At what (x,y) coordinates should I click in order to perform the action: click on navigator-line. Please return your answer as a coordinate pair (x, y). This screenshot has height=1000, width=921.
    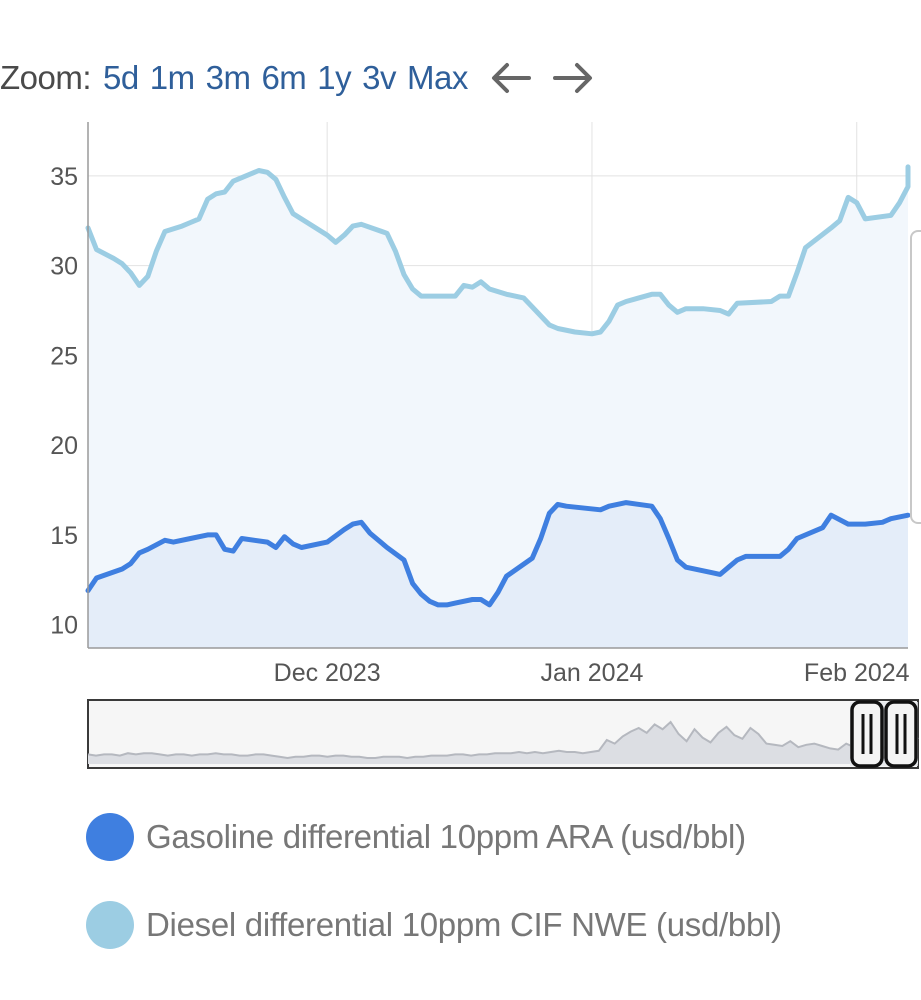
    Looking at the image, I should click on (503, 740).